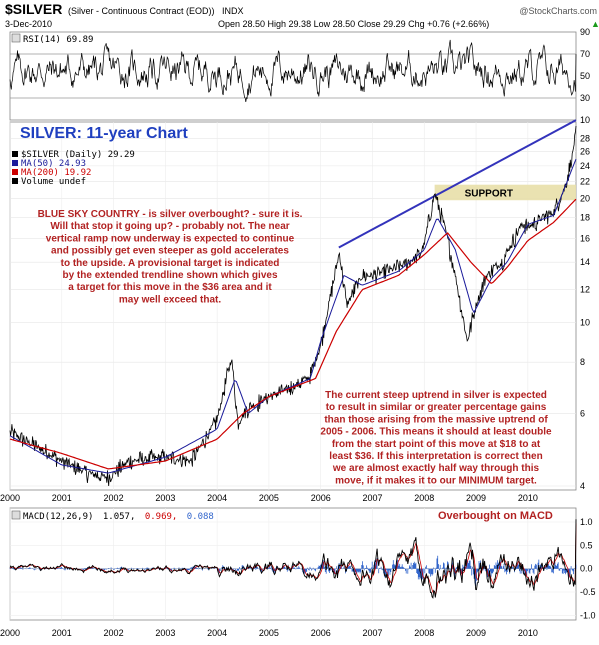 The width and height of the screenshot is (599, 645). Describe the element at coordinates (293, 70) in the screenshot. I see `rsi-line` at that location.